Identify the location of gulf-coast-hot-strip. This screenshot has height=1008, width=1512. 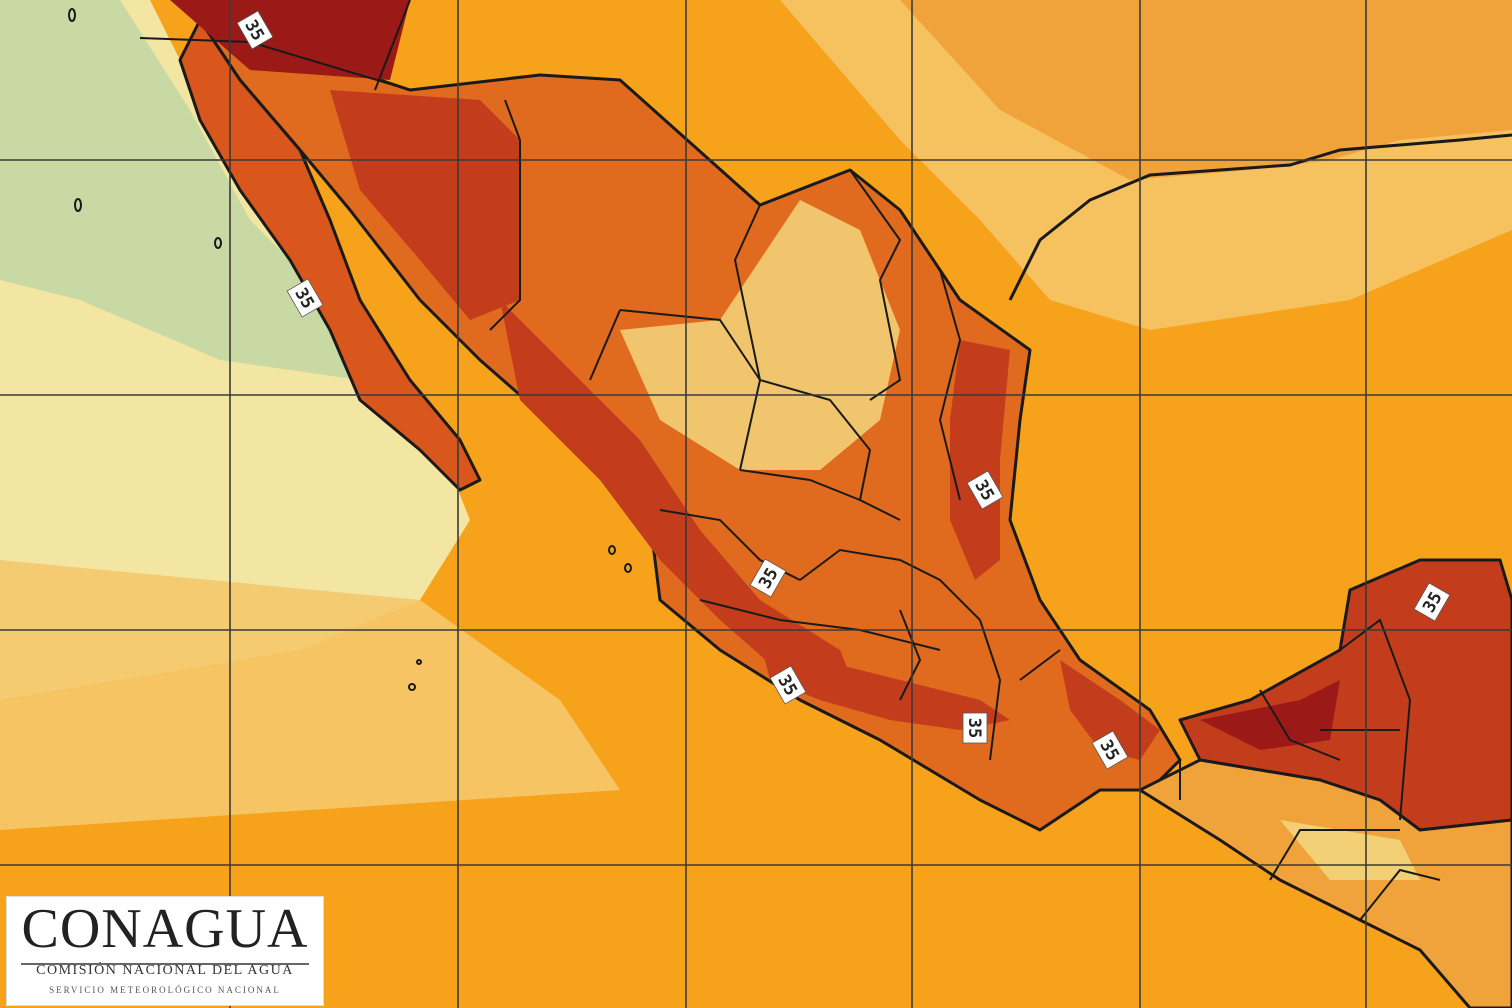
(980, 460).